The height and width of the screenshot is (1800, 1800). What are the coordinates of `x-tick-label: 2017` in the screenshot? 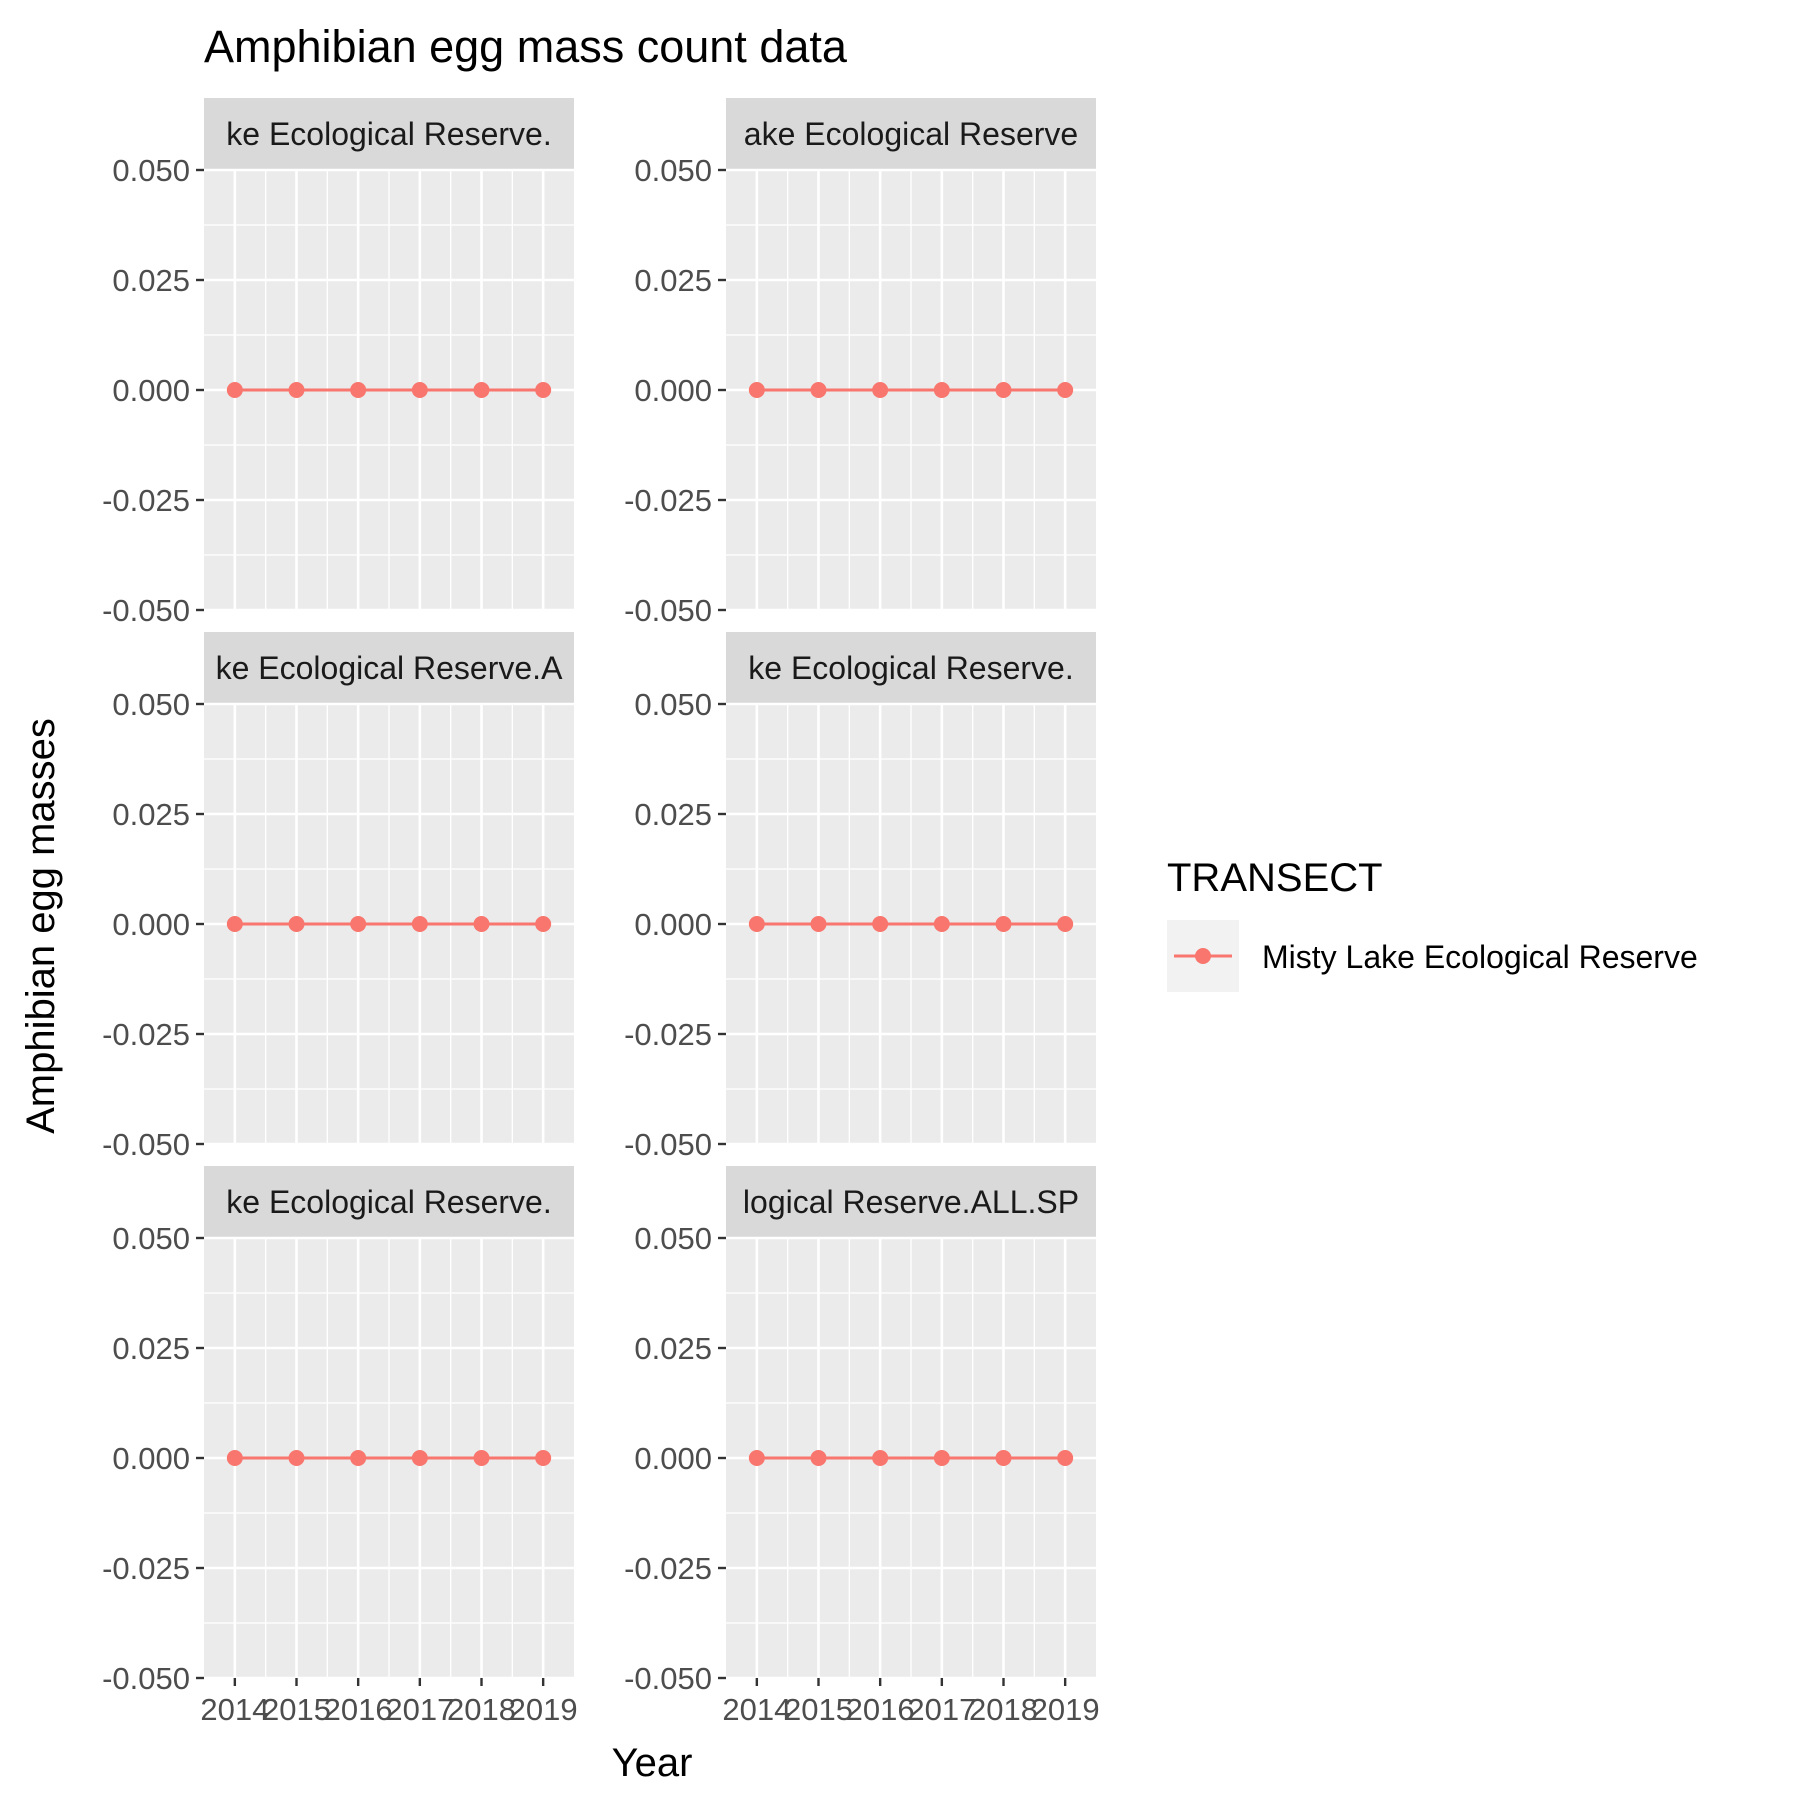 It's located at (941, 1709).